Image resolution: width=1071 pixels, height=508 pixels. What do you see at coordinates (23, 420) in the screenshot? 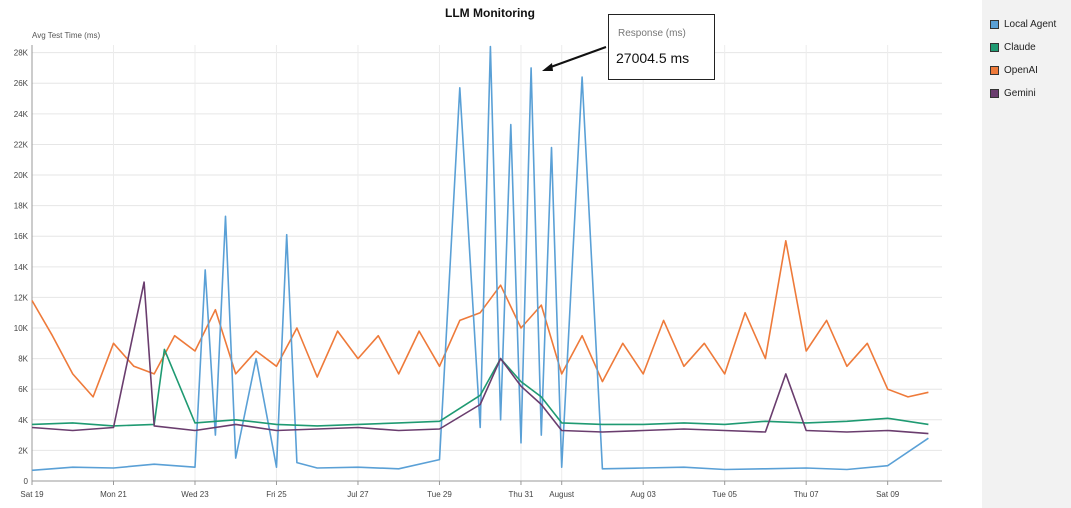
I see `y-tick-label: 4K` at bounding box center [23, 420].